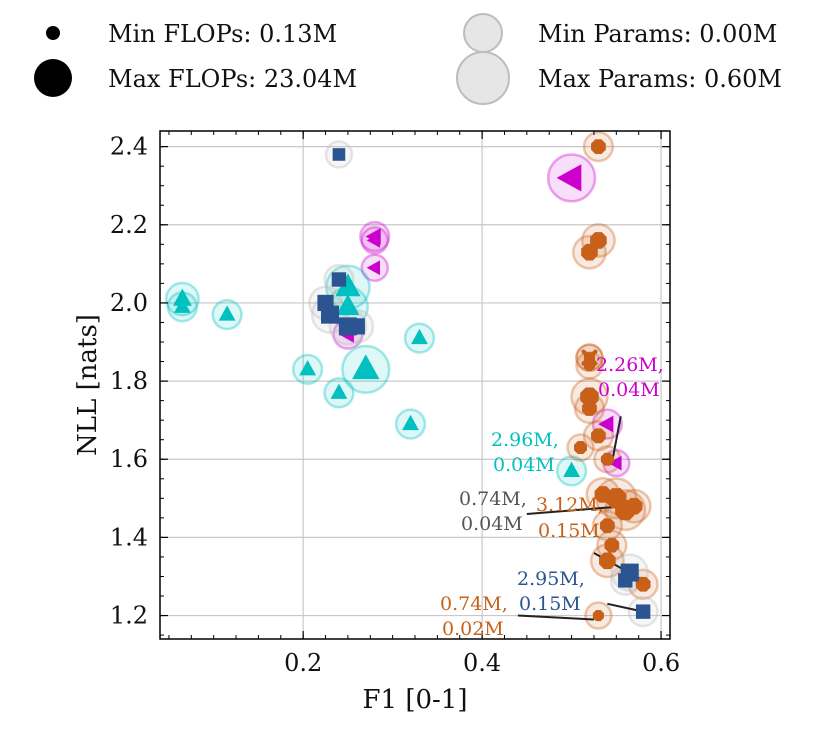 The image size is (832, 731). I want to click on legend-max-flops-label: Max FLOPs: 23.04M, so click(232, 79).